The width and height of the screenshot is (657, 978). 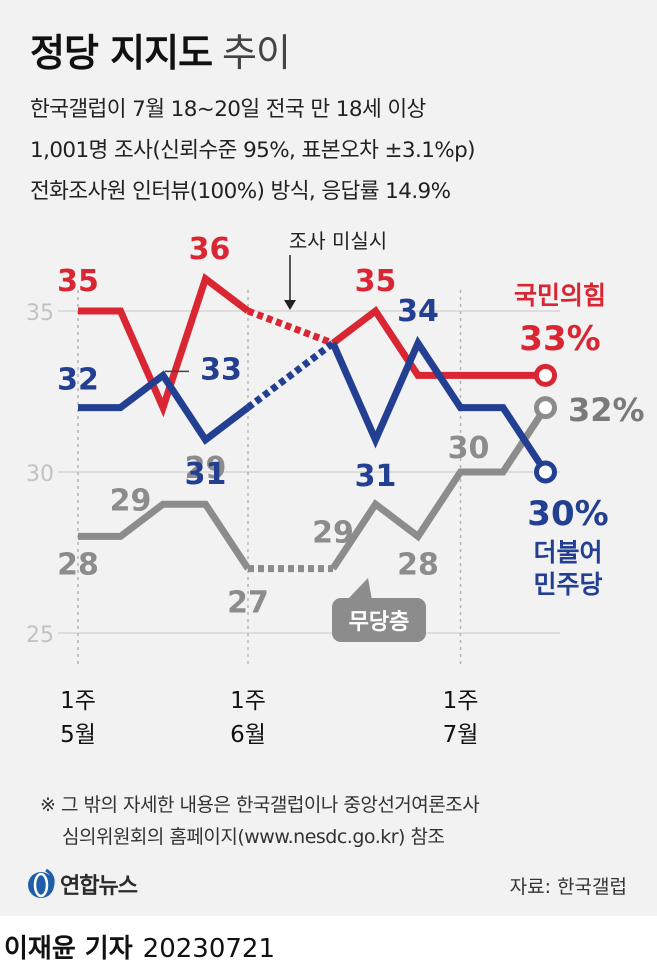 I want to click on none-end-marker, so click(x=545, y=408).